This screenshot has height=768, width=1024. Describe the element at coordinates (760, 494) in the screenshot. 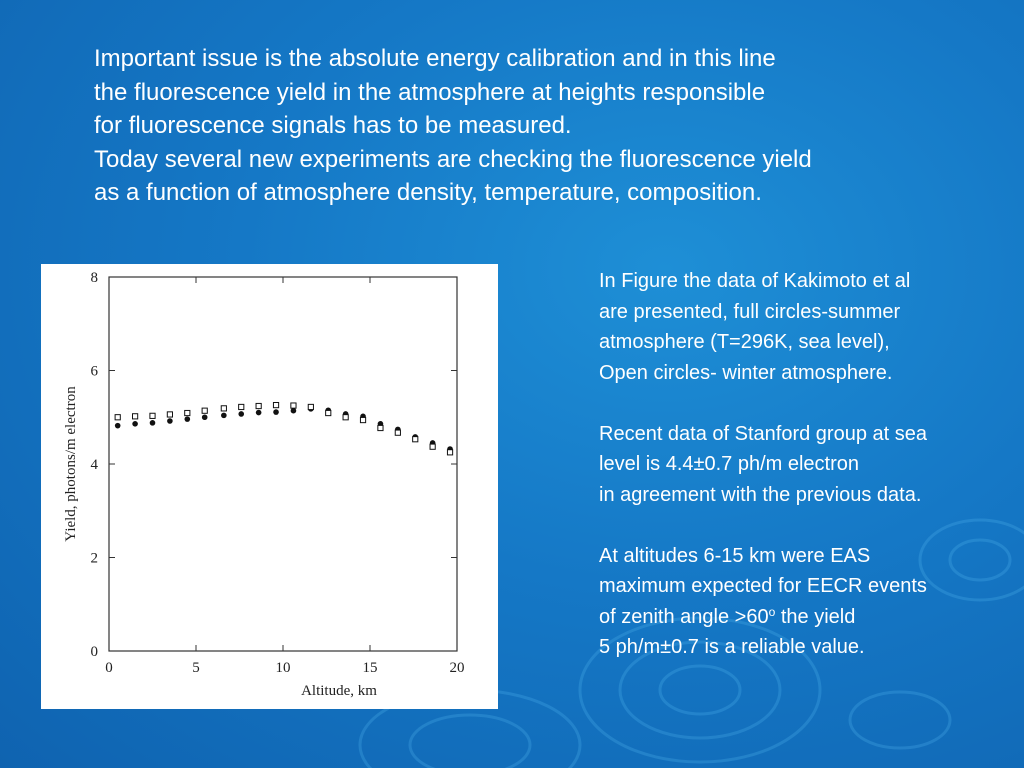

I see `side-line: in agreement with the previous data.` at that location.